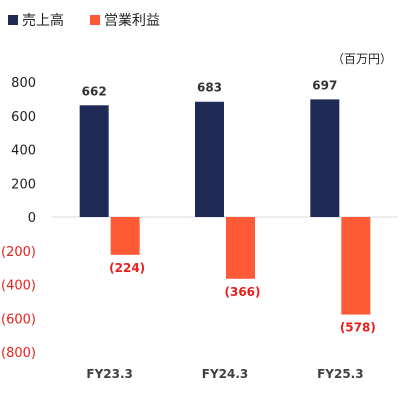 The height and width of the screenshot is (400, 400). Describe the element at coordinates (84, 20) in the screenshot. I see `legend: 売上高 営業利益` at that location.